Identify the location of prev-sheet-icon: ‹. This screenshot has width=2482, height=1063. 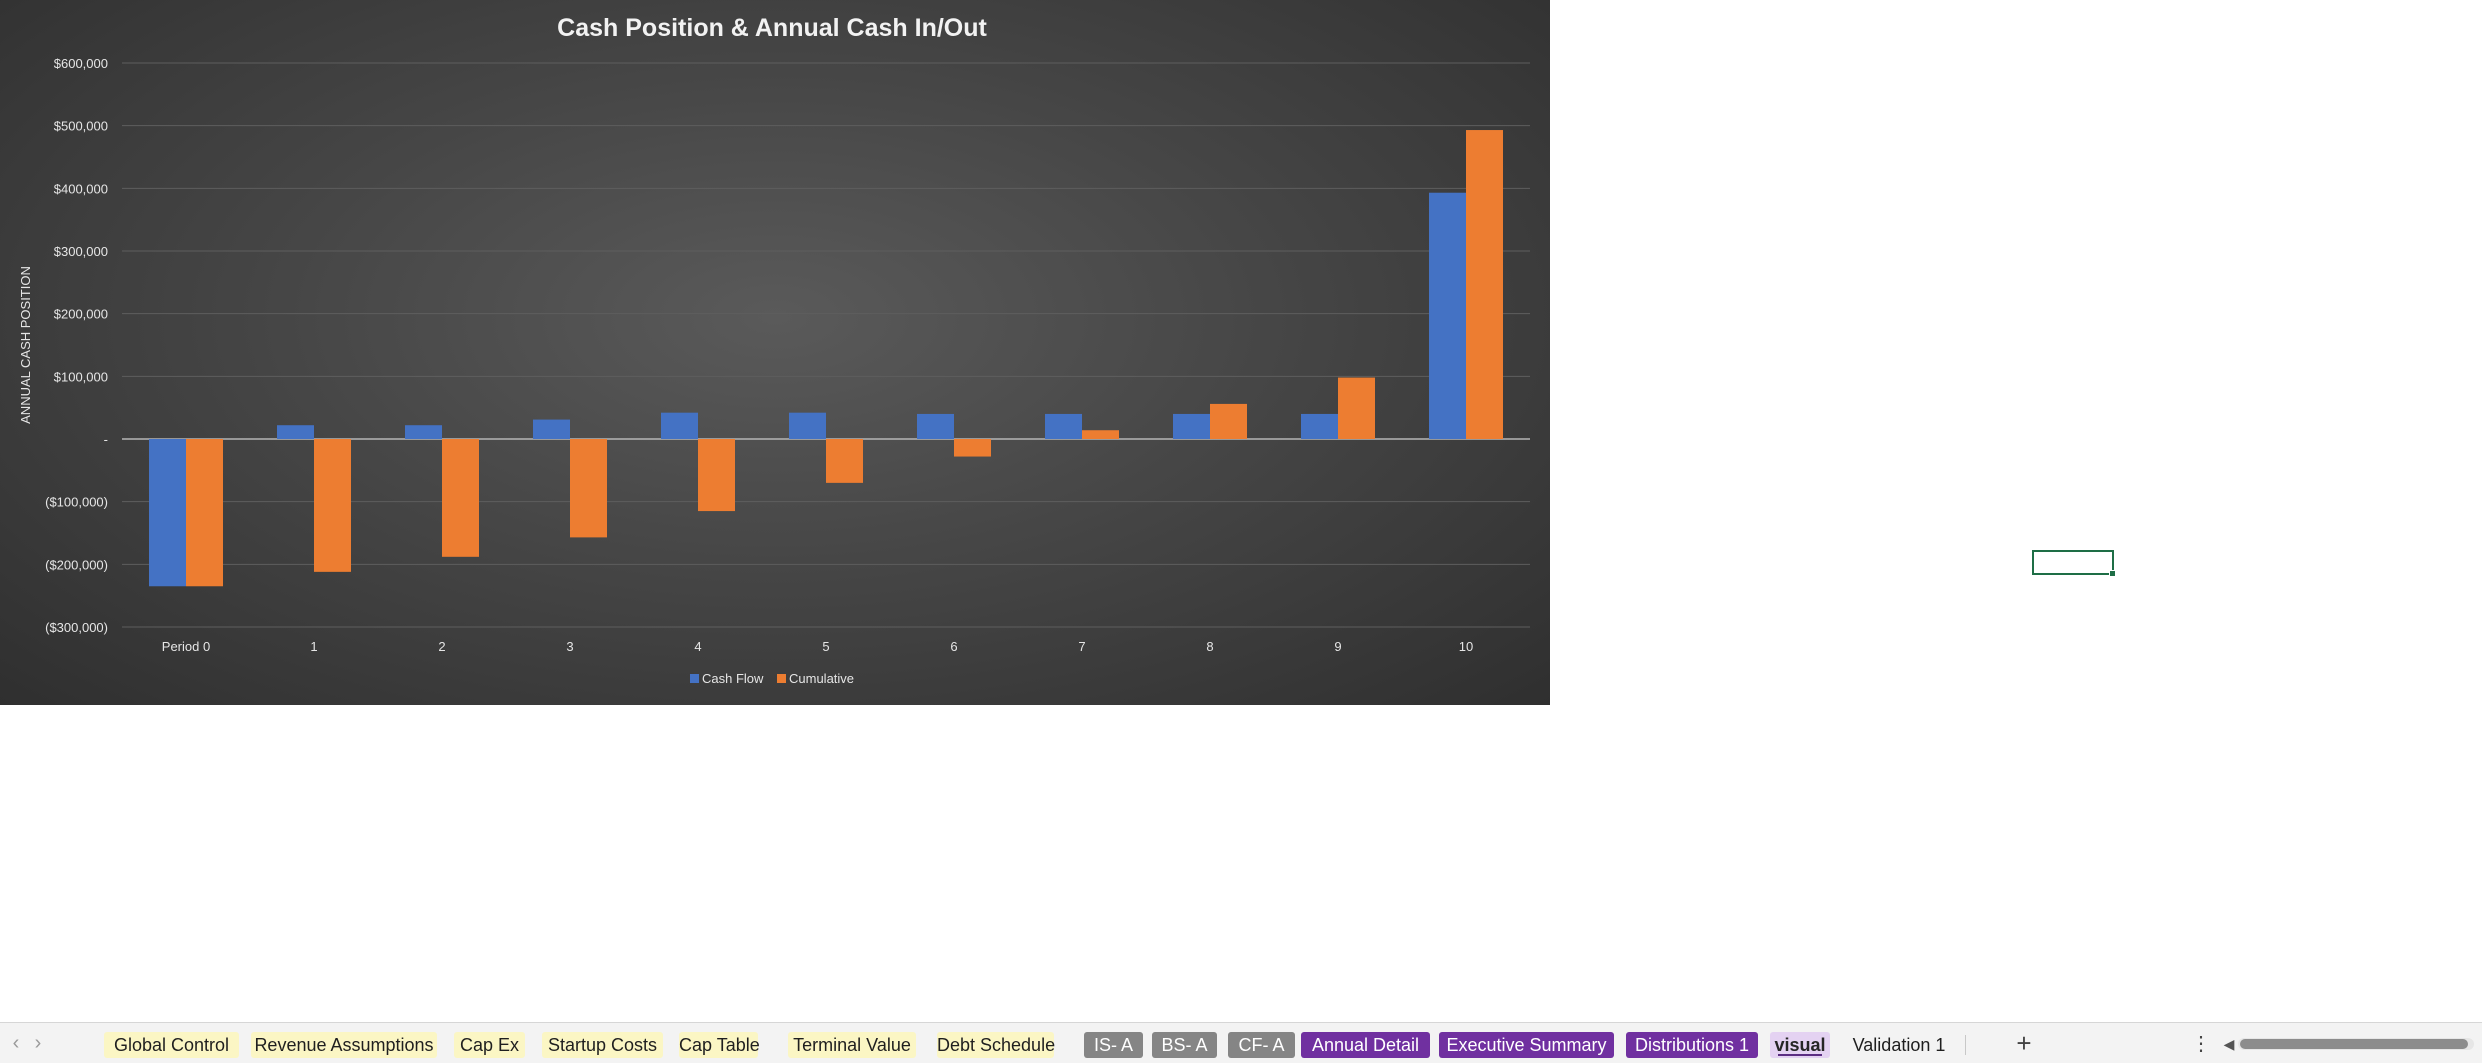
(16, 1043).